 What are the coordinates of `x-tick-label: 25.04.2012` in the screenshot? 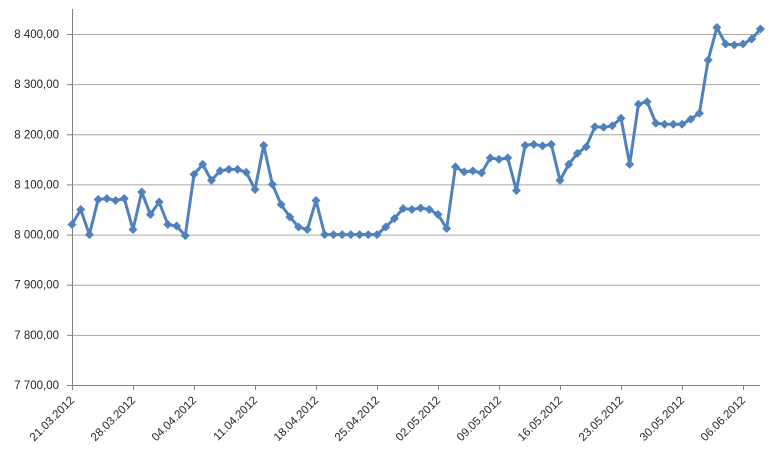 It's located at (357, 419).